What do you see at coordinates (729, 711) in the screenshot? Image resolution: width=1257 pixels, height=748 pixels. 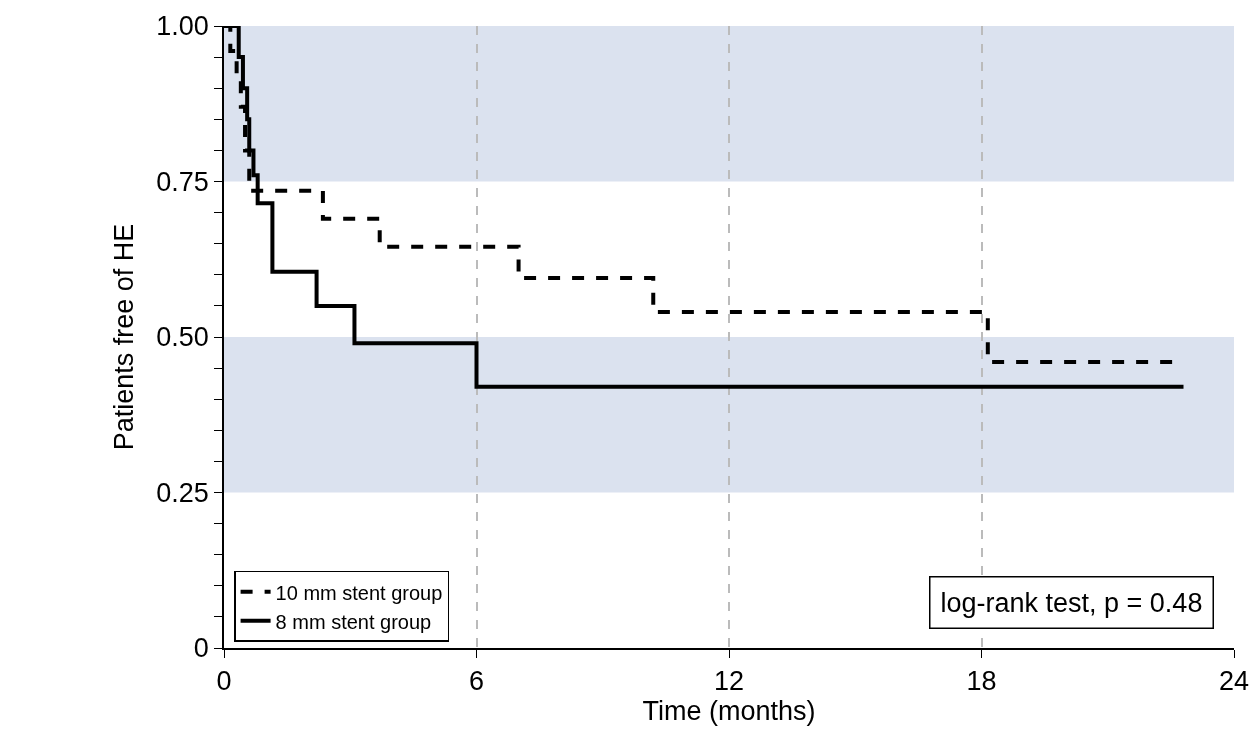 I see `x-axis-title: Time (months)` at bounding box center [729, 711].